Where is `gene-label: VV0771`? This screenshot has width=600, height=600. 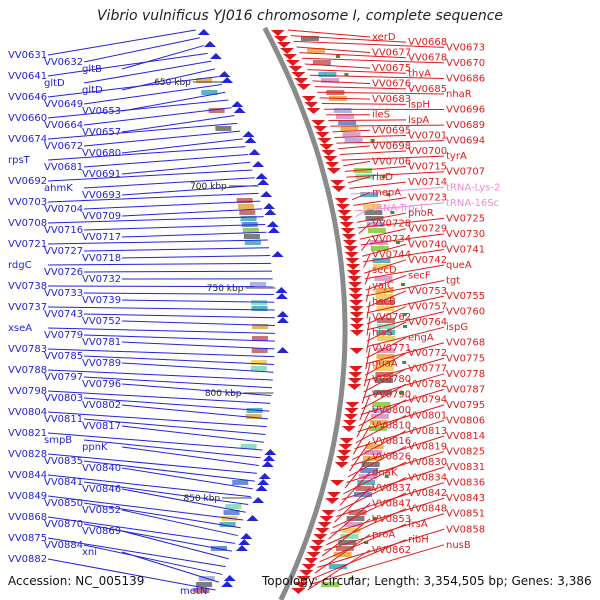
gene-label: VV0771 is located at coordinates (391, 348).